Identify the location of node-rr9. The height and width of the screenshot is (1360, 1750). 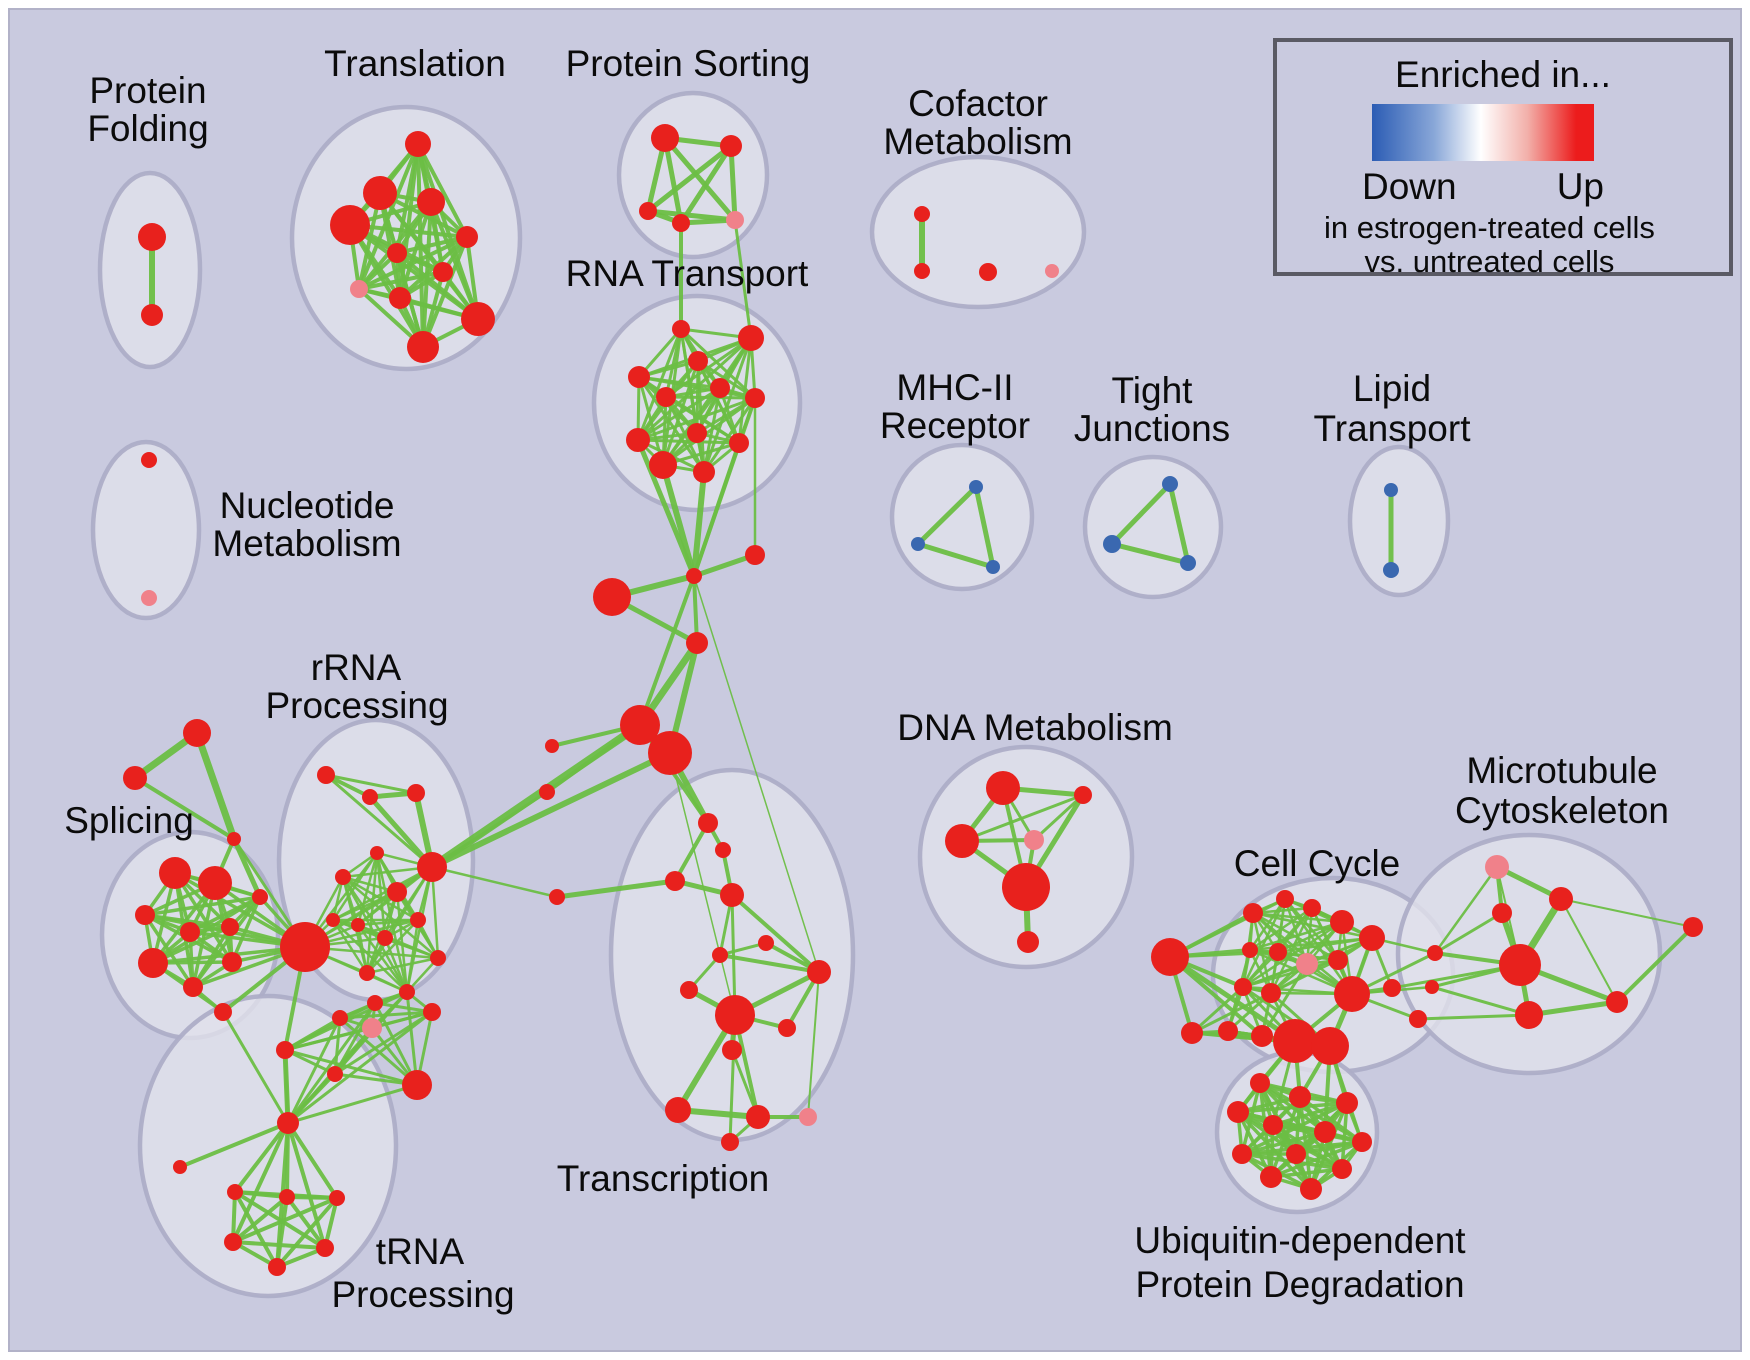
(385, 938).